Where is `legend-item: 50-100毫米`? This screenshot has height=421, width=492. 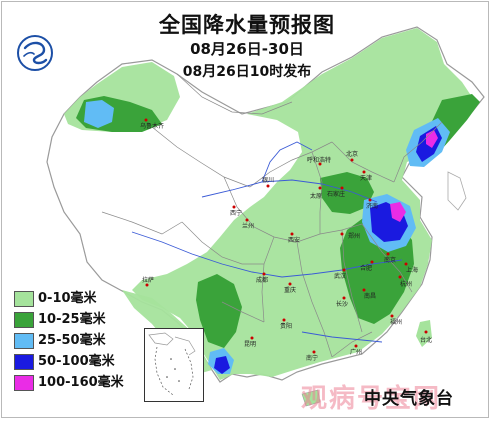
legend-item: 50-100毫米 is located at coordinates (79, 362).